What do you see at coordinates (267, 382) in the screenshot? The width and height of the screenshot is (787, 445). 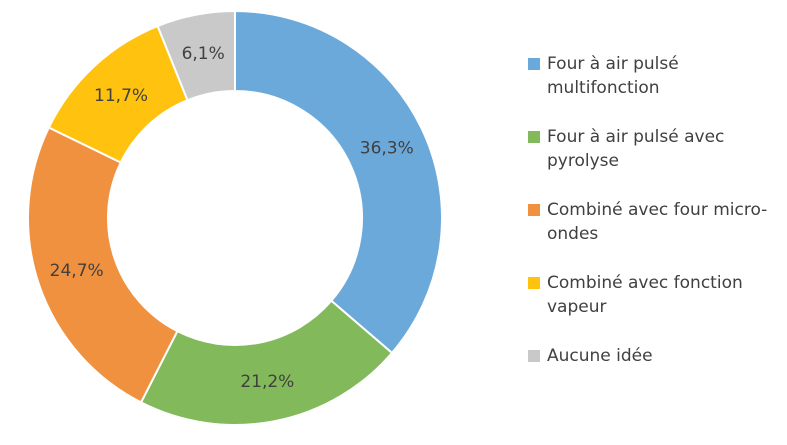 I see `data-label: 21,2%` at bounding box center [267, 382].